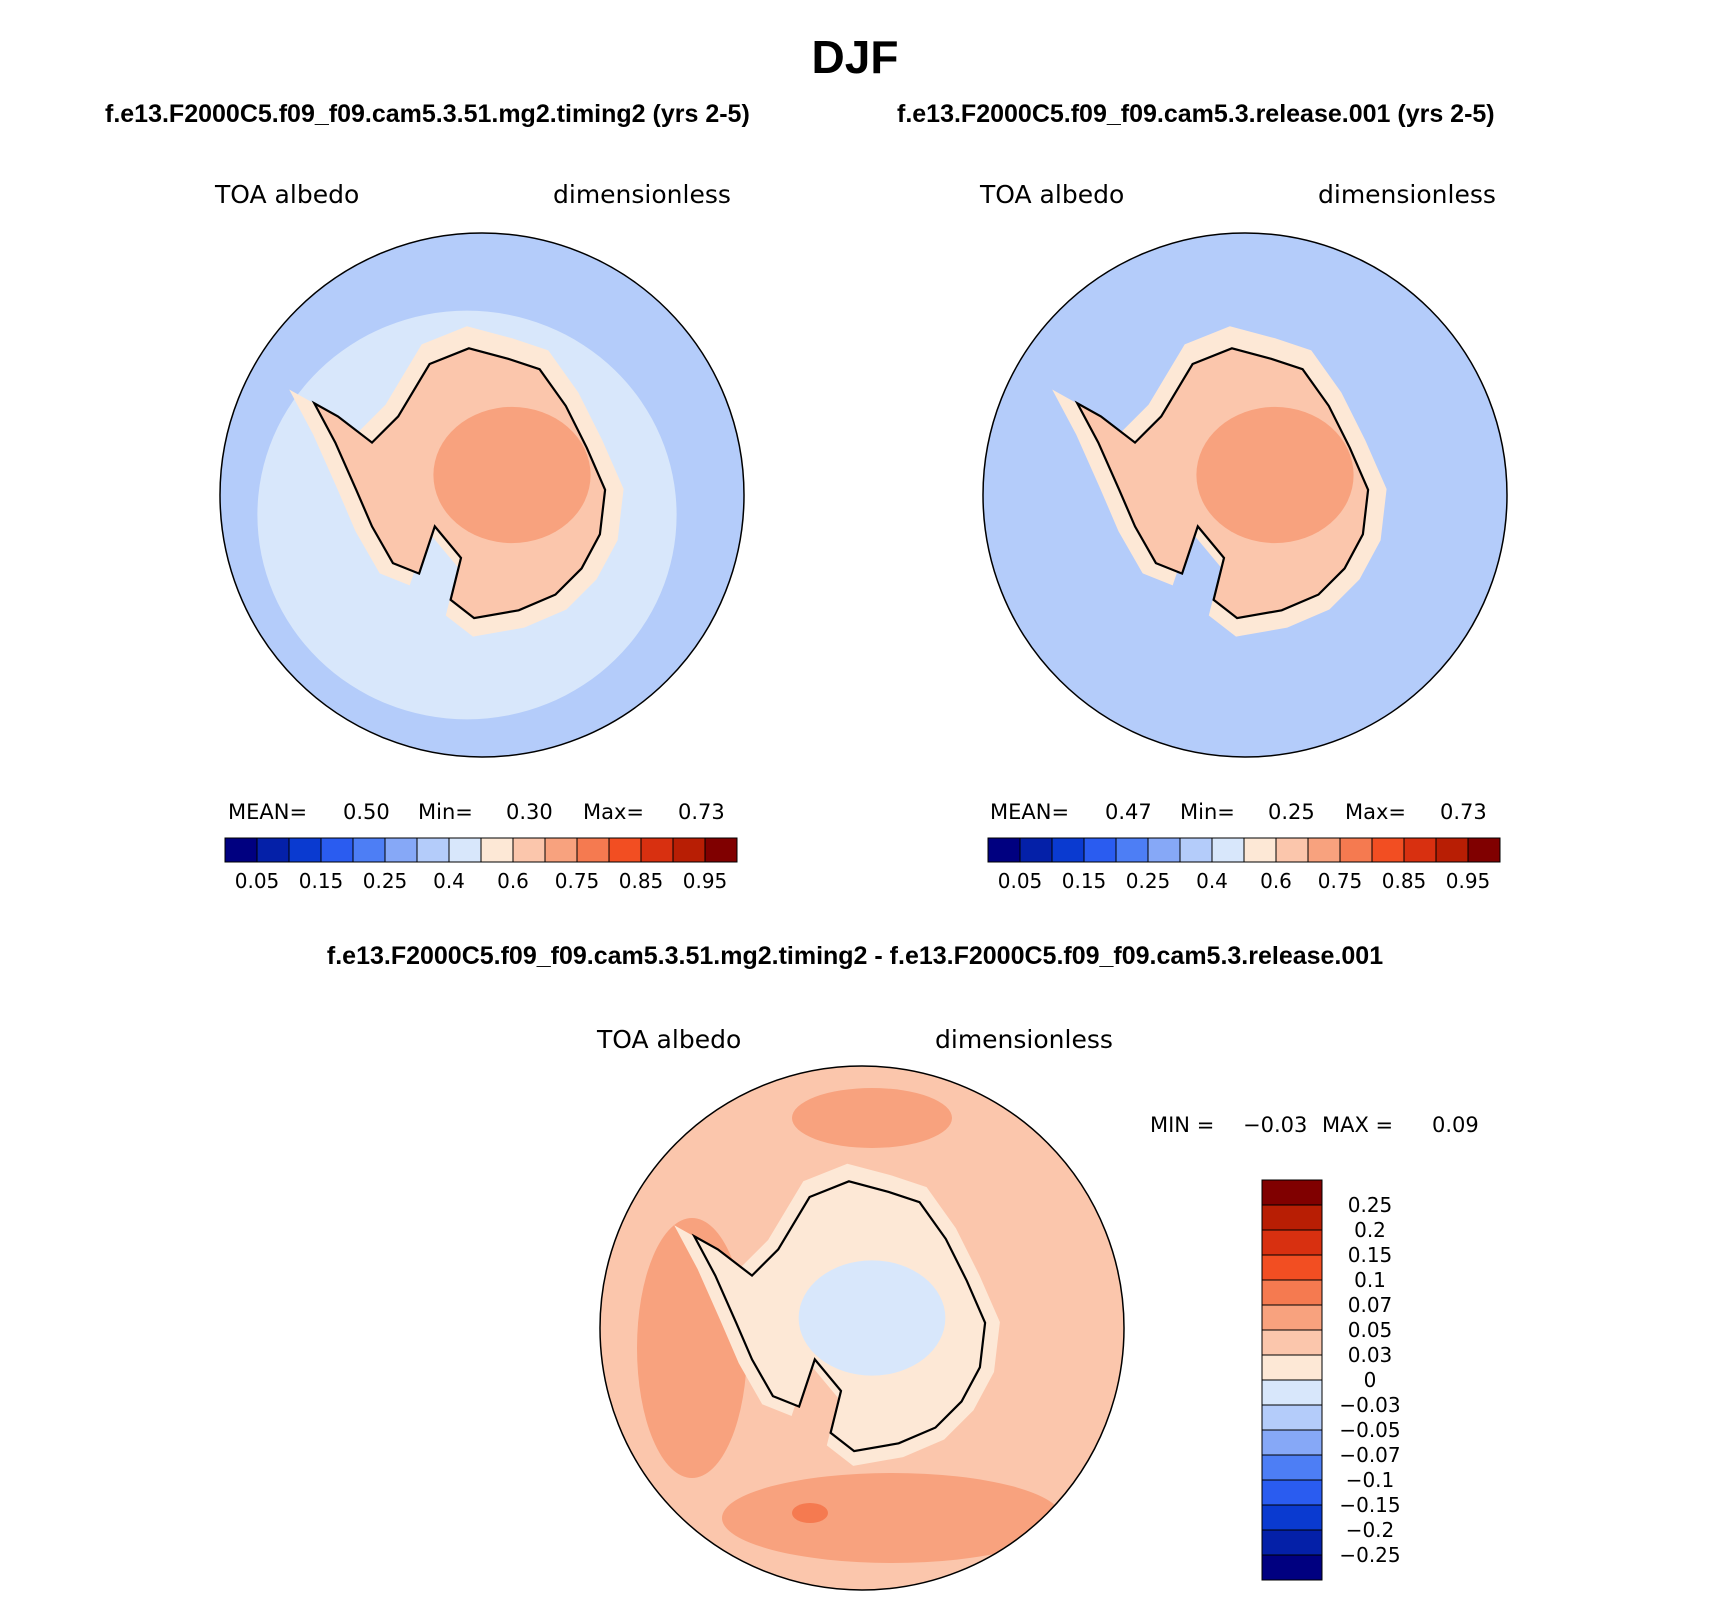  What do you see at coordinates (810, 1513) in the screenshot?
I see `ocean-hotspot-region` at bounding box center [810, 1513].